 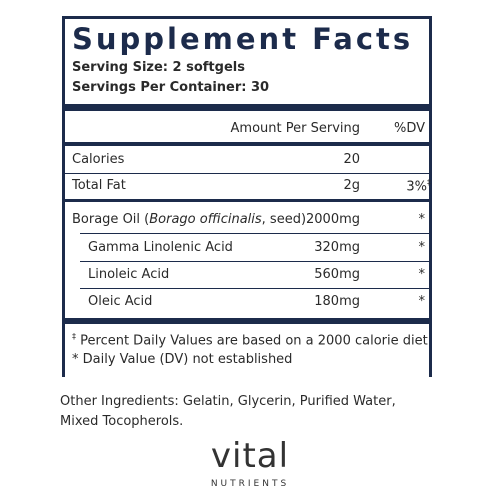 I want to click on row-amount: 560mg, so click(x=337, y=274).